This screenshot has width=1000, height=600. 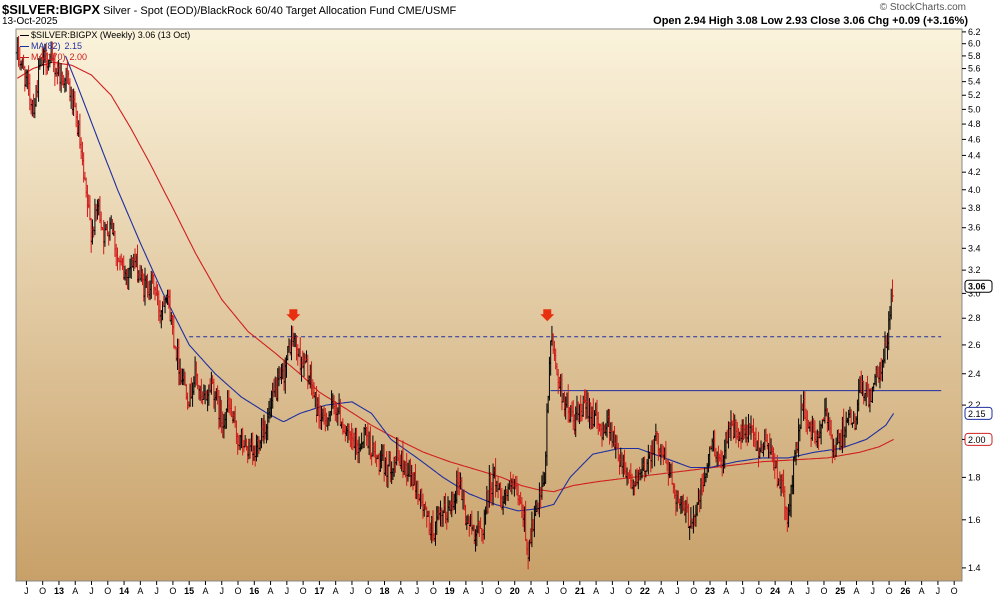 What do you see at coordinates (974, 374) in the screenshot?
I see `y-tick-label: 2.4` at bounding box center [974, 374].